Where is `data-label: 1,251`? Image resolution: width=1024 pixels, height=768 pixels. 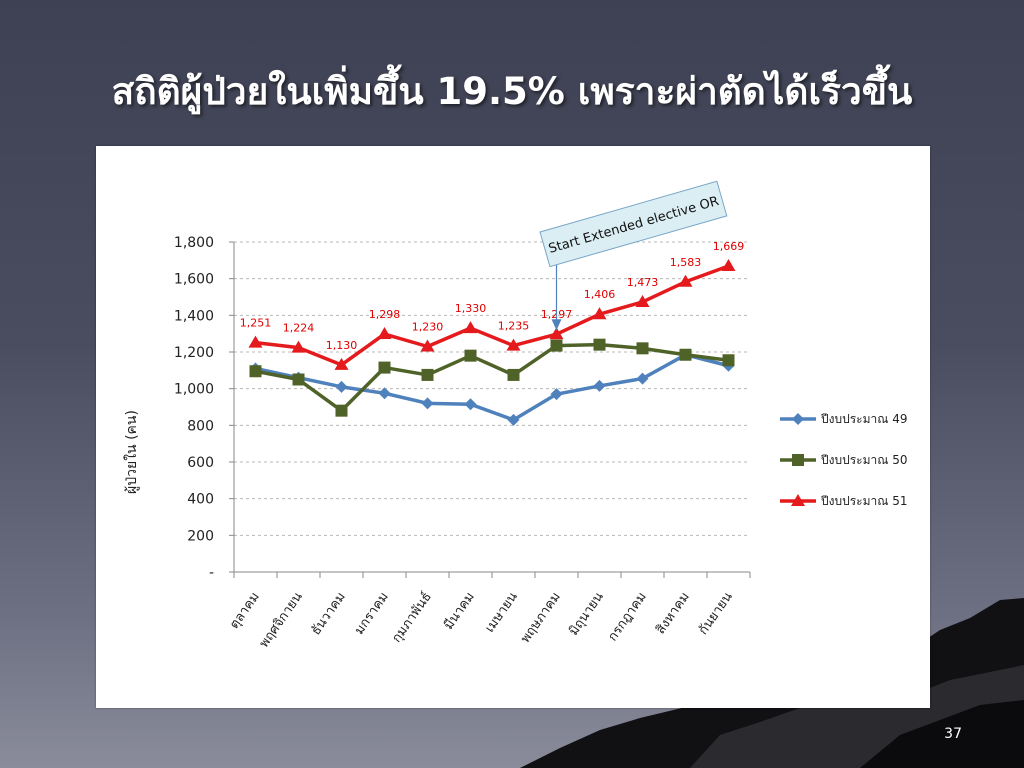 data-label: 1,251 is located at coordinates (256, 323).